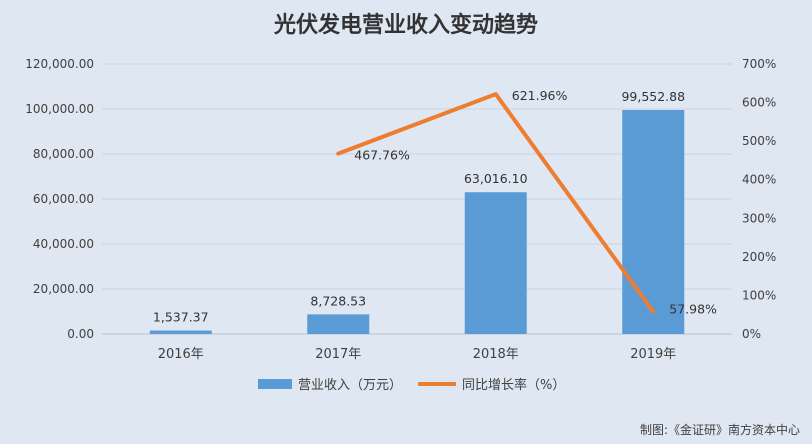  What do you see at coordinates (759, 141) in the screenshot?
I see `right-tick-label: 500%` at bounding box center [759, 141].